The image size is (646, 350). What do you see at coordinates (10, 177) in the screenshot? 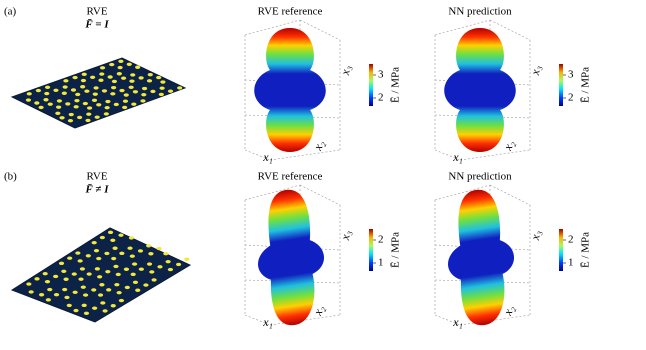
I see `panel-label: (b)` at bounding box center [10, 177].